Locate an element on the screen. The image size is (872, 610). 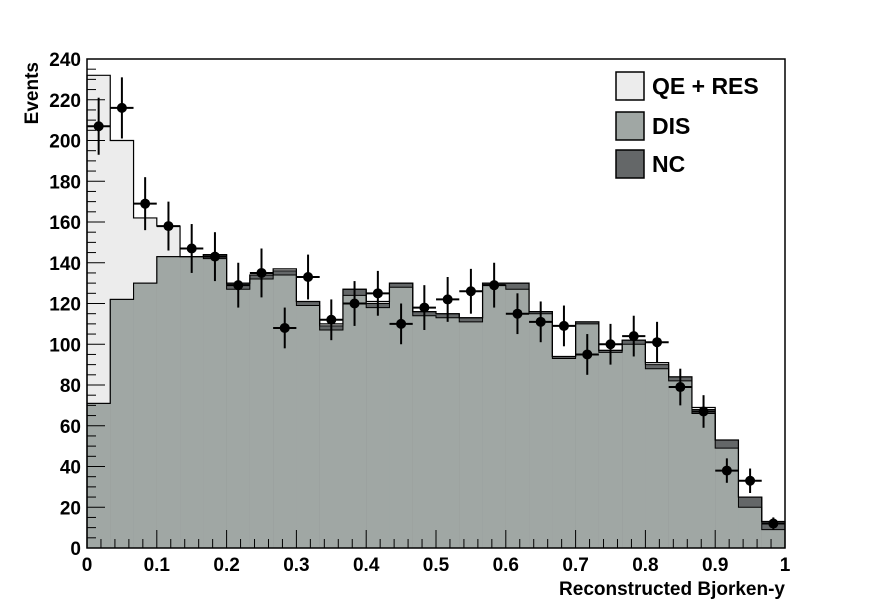
x-tick-label: 0.4 is located at coordinates (366, 565).